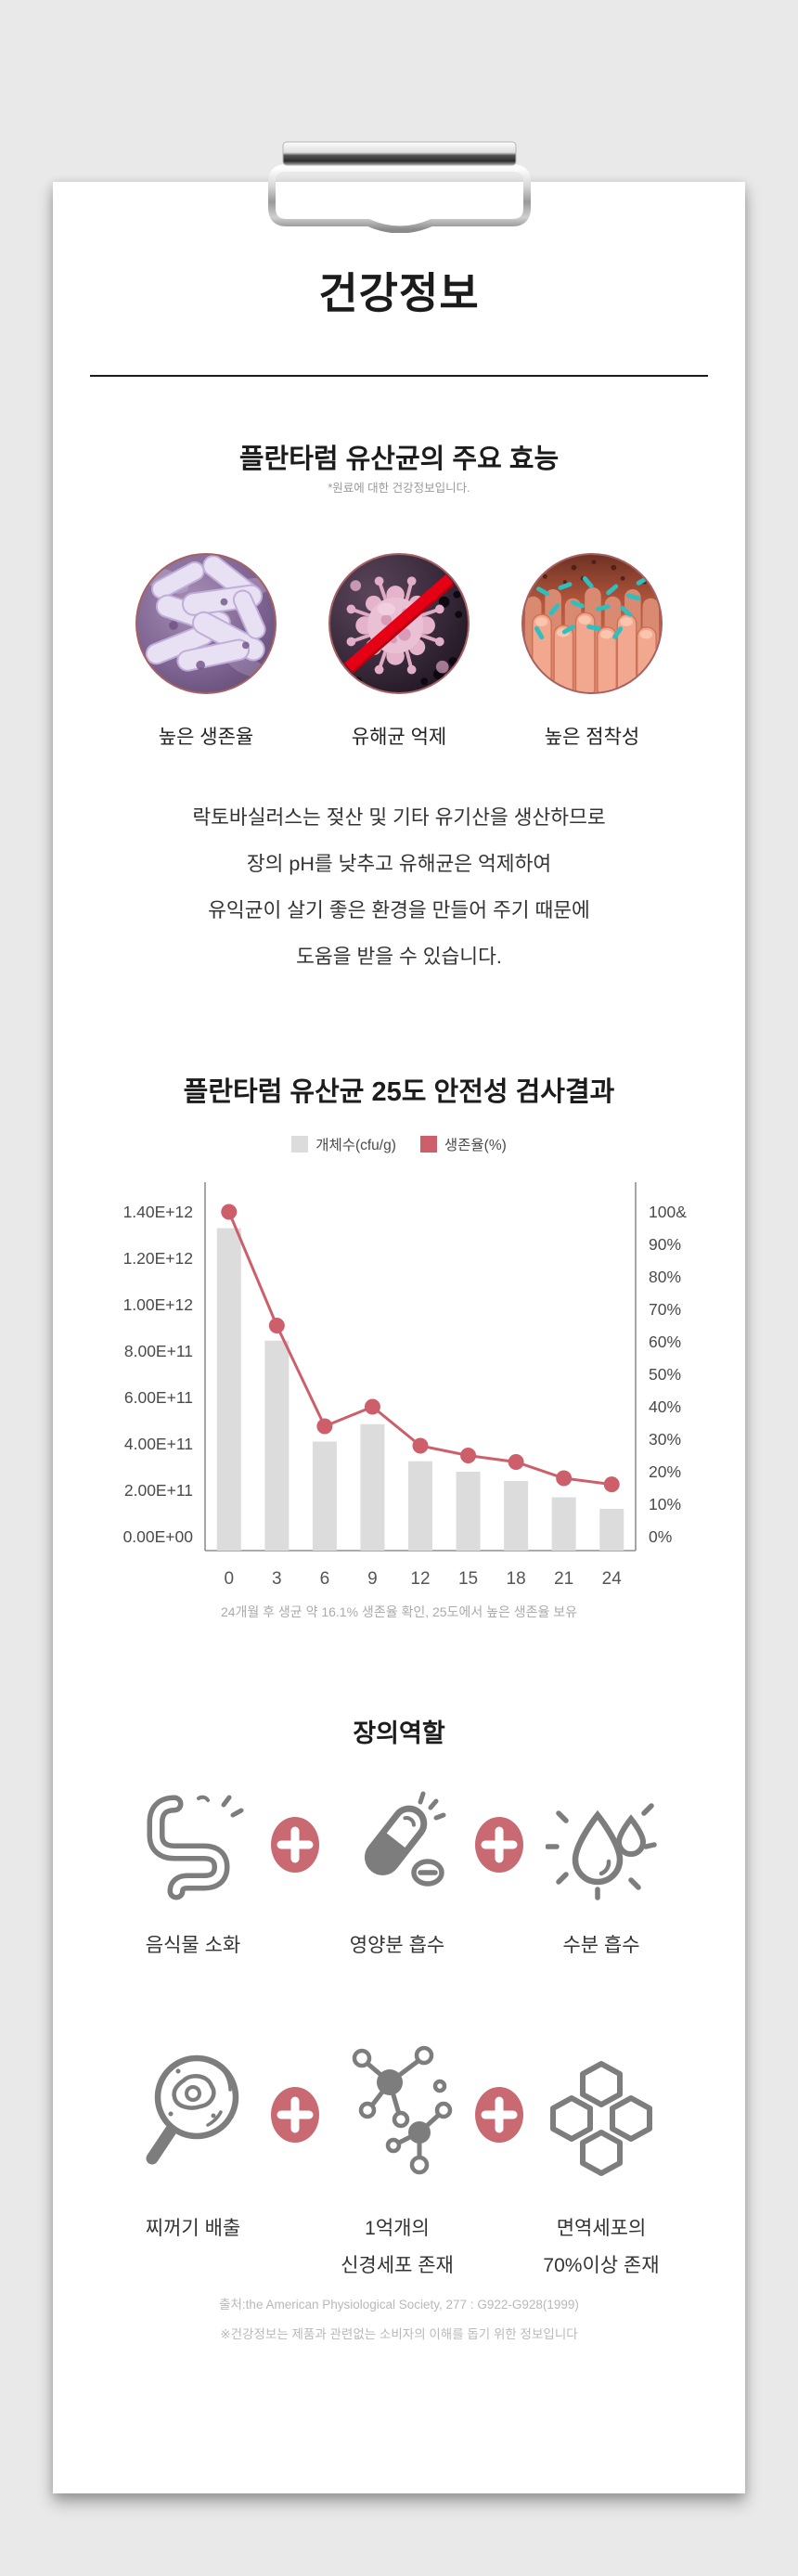 The width and height of the screenshot is (798, 2576). Describe the element at coordinates (193, 1946) in the screenshot. I see `gut-label: 음식물 소화` at that location.